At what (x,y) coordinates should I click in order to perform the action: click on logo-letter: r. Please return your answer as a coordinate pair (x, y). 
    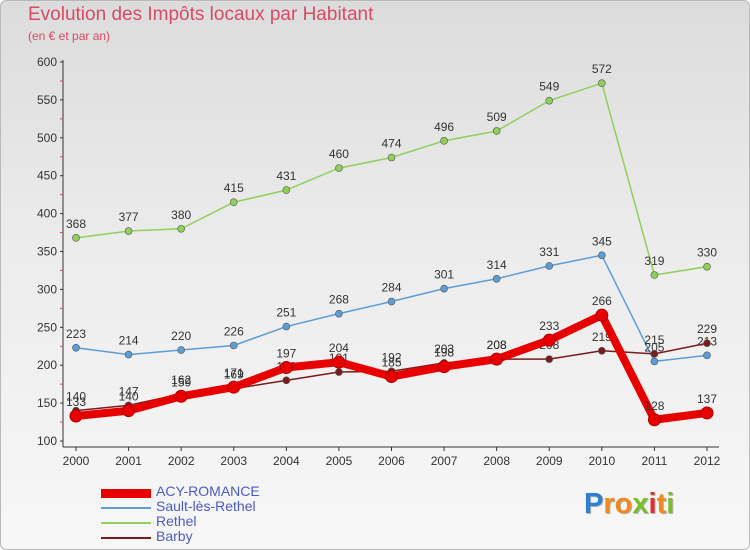
    Looking at the image, I should click on (609, 504).